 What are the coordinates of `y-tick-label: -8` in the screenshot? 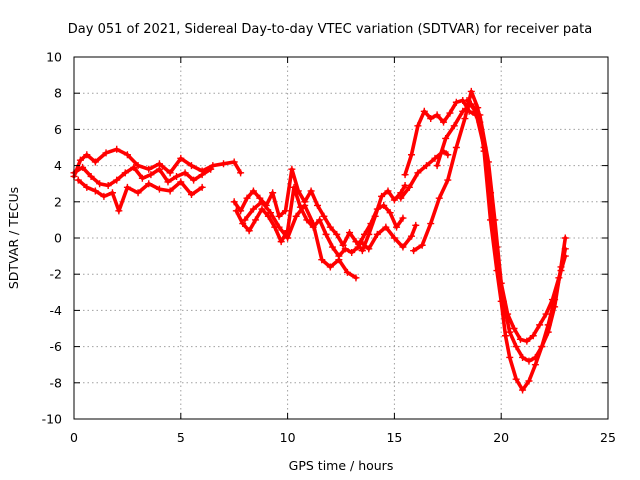 It's located at (56, 382).